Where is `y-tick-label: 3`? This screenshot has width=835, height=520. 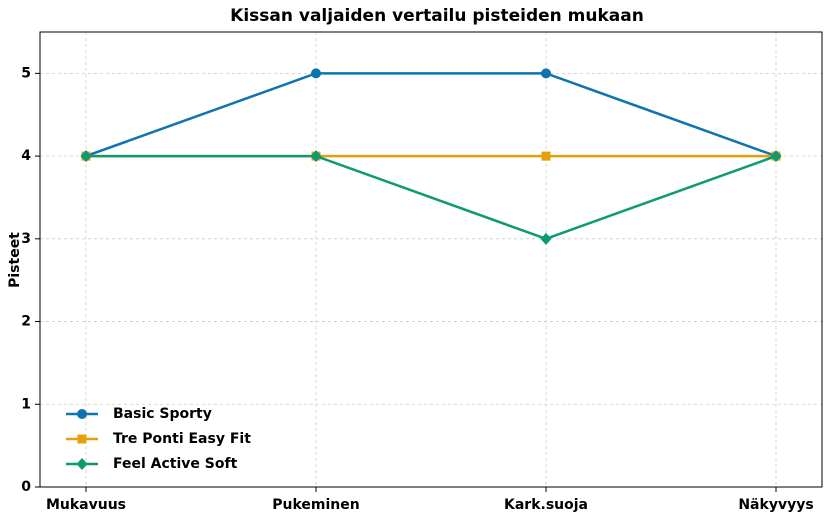
y-tick-label: 3 is located at coordinates (26, 239).